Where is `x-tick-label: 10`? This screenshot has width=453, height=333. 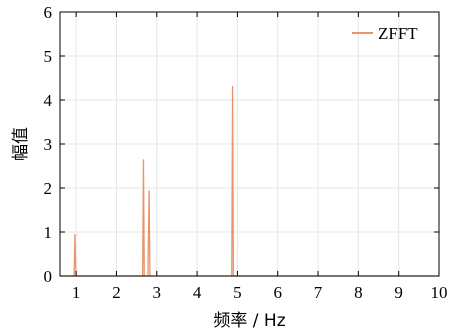 x-tick-label: 10 is located at coordinates (439, 292).